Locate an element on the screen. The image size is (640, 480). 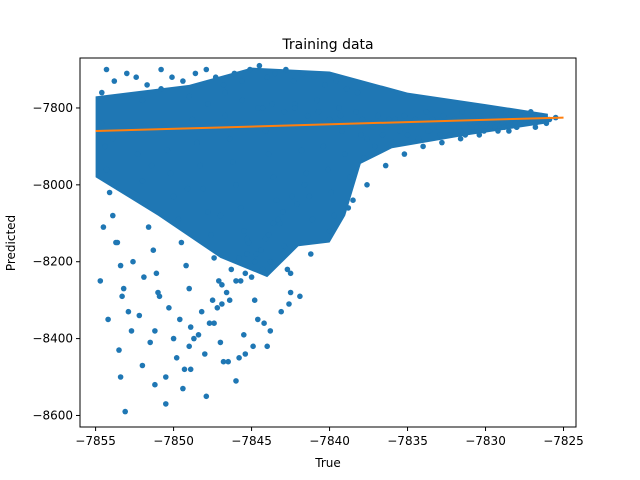
x-tick-label: −7830 is located at coordinates (485, 441).